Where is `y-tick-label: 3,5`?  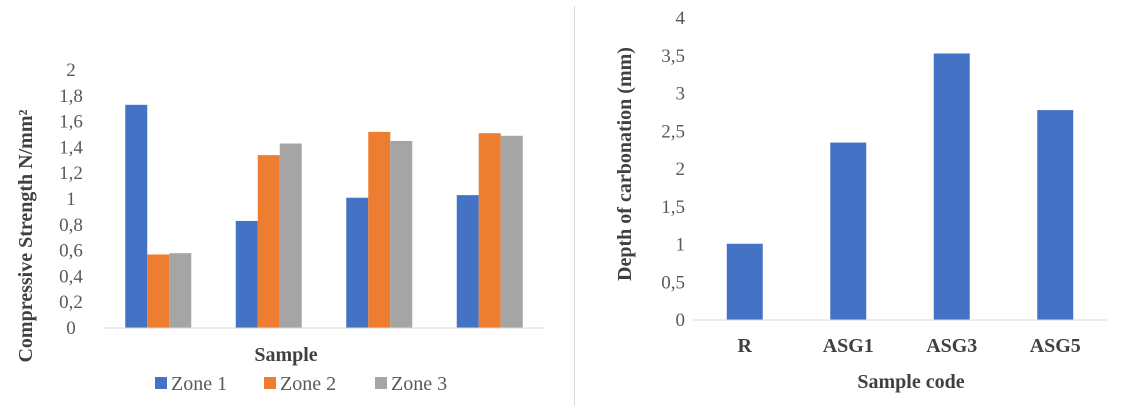 y-tick-label: 3,5 is located at coordinates (673, 56).